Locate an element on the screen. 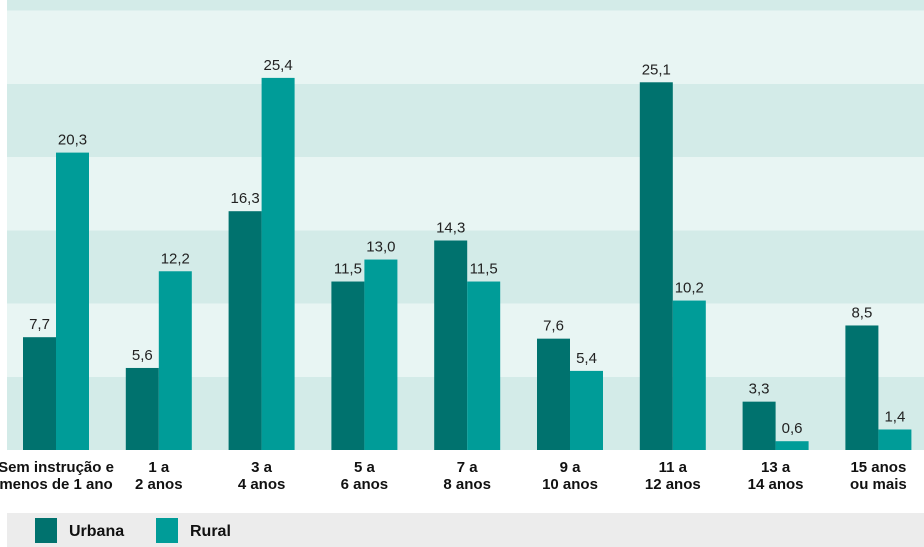  value-label: 14,3 is located at coordinates (450, 228).